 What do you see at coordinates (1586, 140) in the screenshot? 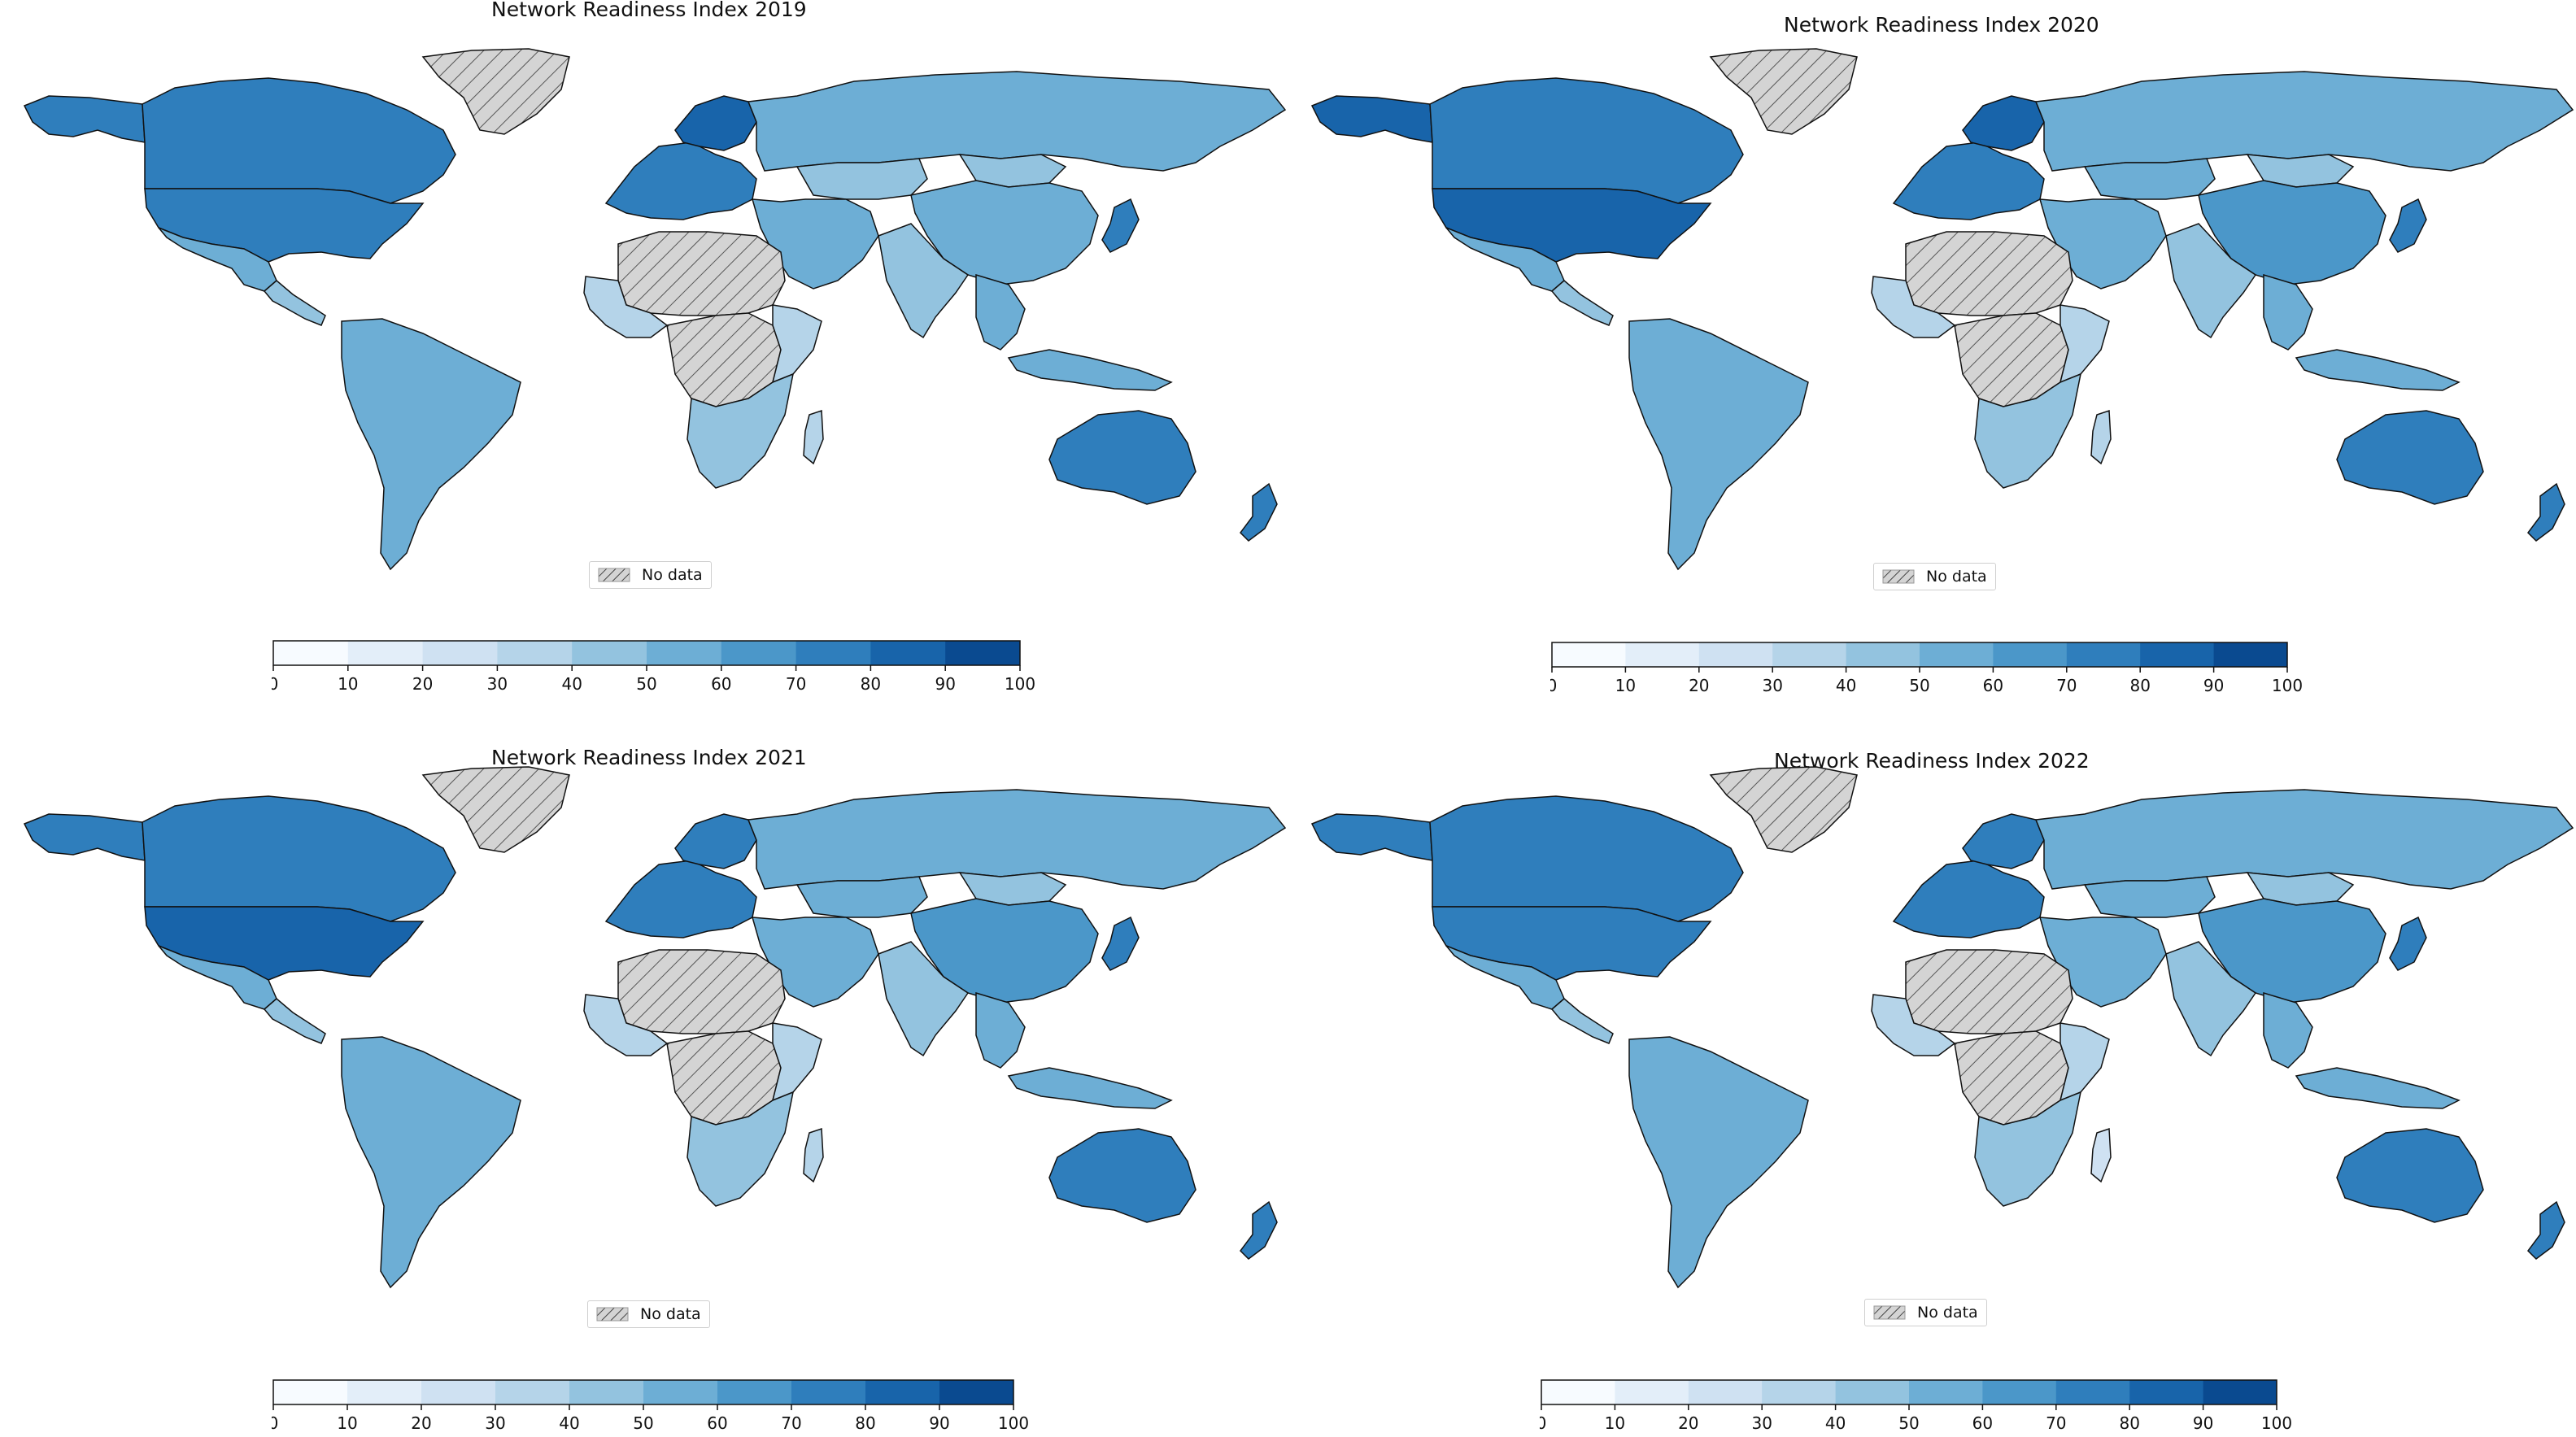
I see `canada-region` at bounding box center [1586, 140].